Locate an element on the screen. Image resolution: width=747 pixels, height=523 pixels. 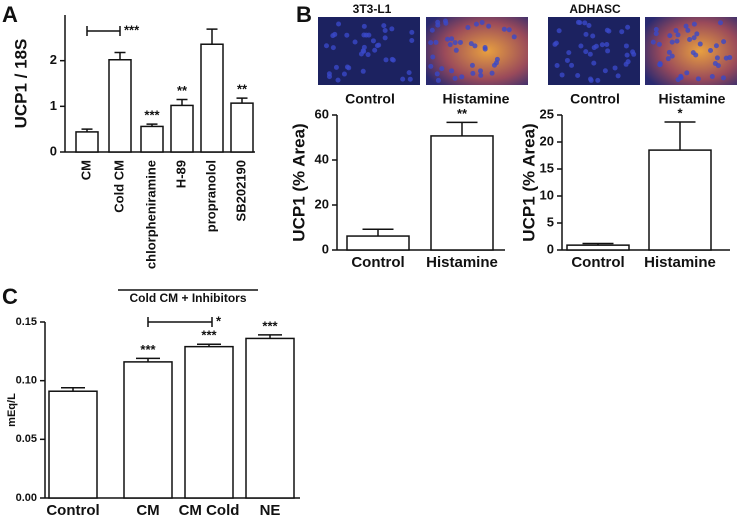
y-axis-label: UCP1 (% Area) is located at coordinates (298, 182).